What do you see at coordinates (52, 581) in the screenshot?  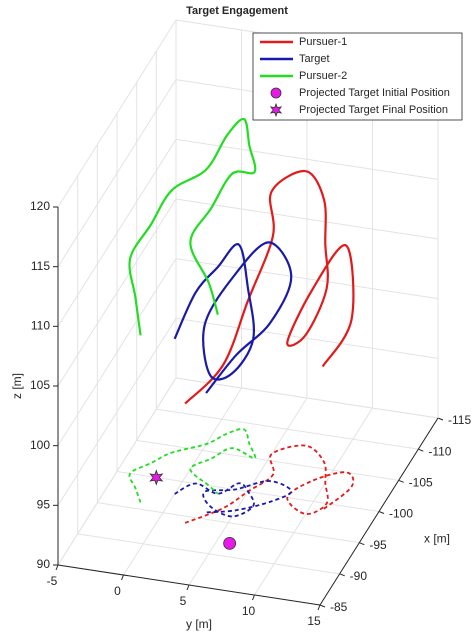 I see `y-tick-label: -5` at bounding box center [52, 581].